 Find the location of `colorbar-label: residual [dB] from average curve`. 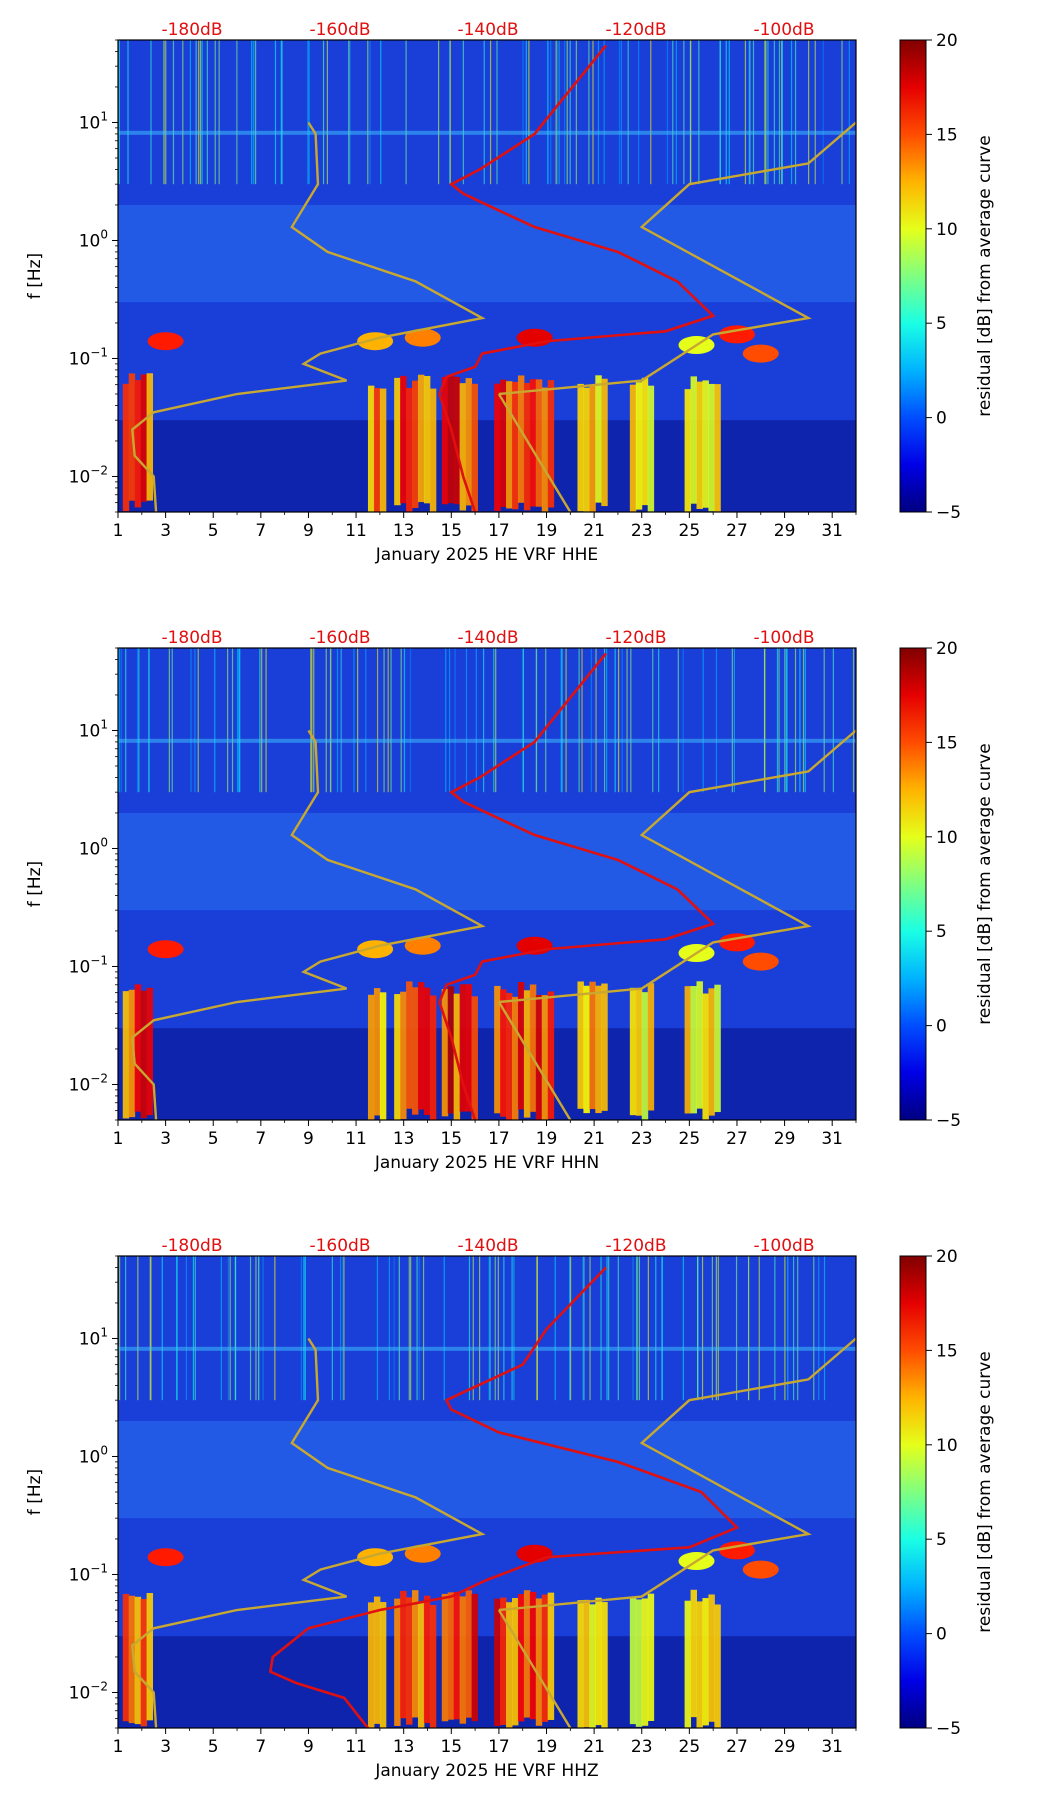

colorbar-label: residual [dB] from average curve is located at coordinates (985, 883).